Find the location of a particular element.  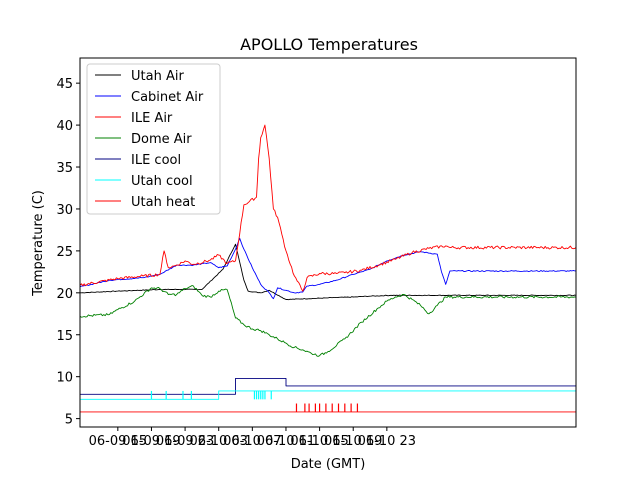

x-tick-label: 06-09 23 is located at coordinates (185, 441).